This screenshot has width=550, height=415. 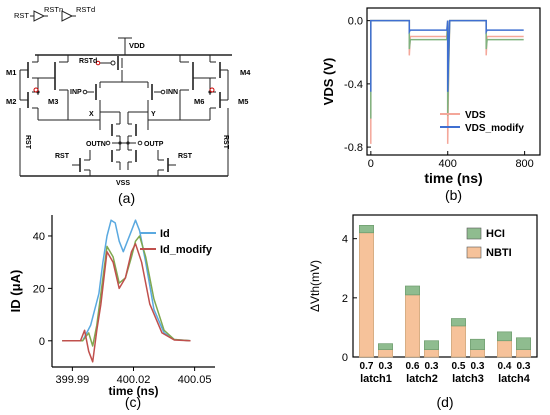 I want to click on y-axis-label: VDS (V), so click(x=328, y=82).